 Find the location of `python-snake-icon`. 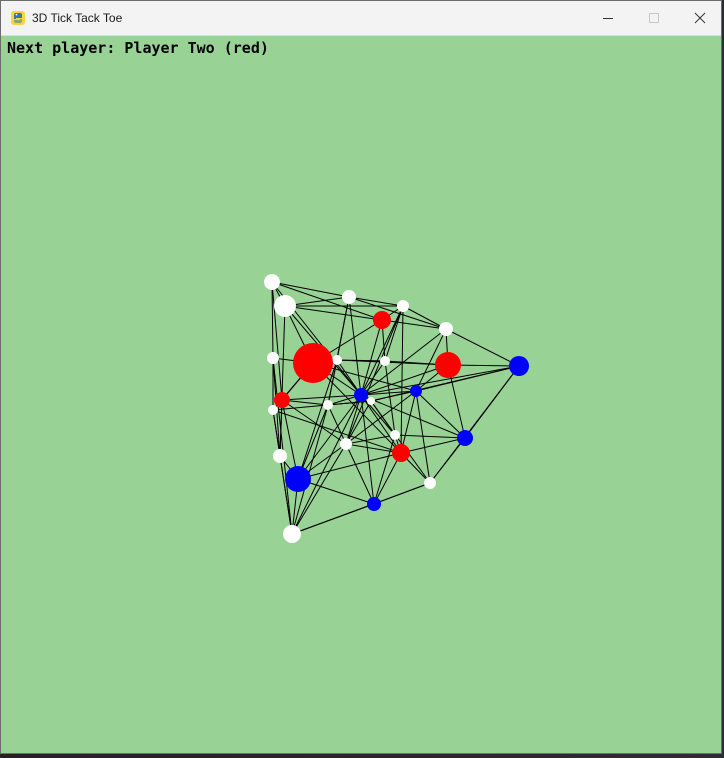

python-snake-icon is located at coordinates (18, 18).